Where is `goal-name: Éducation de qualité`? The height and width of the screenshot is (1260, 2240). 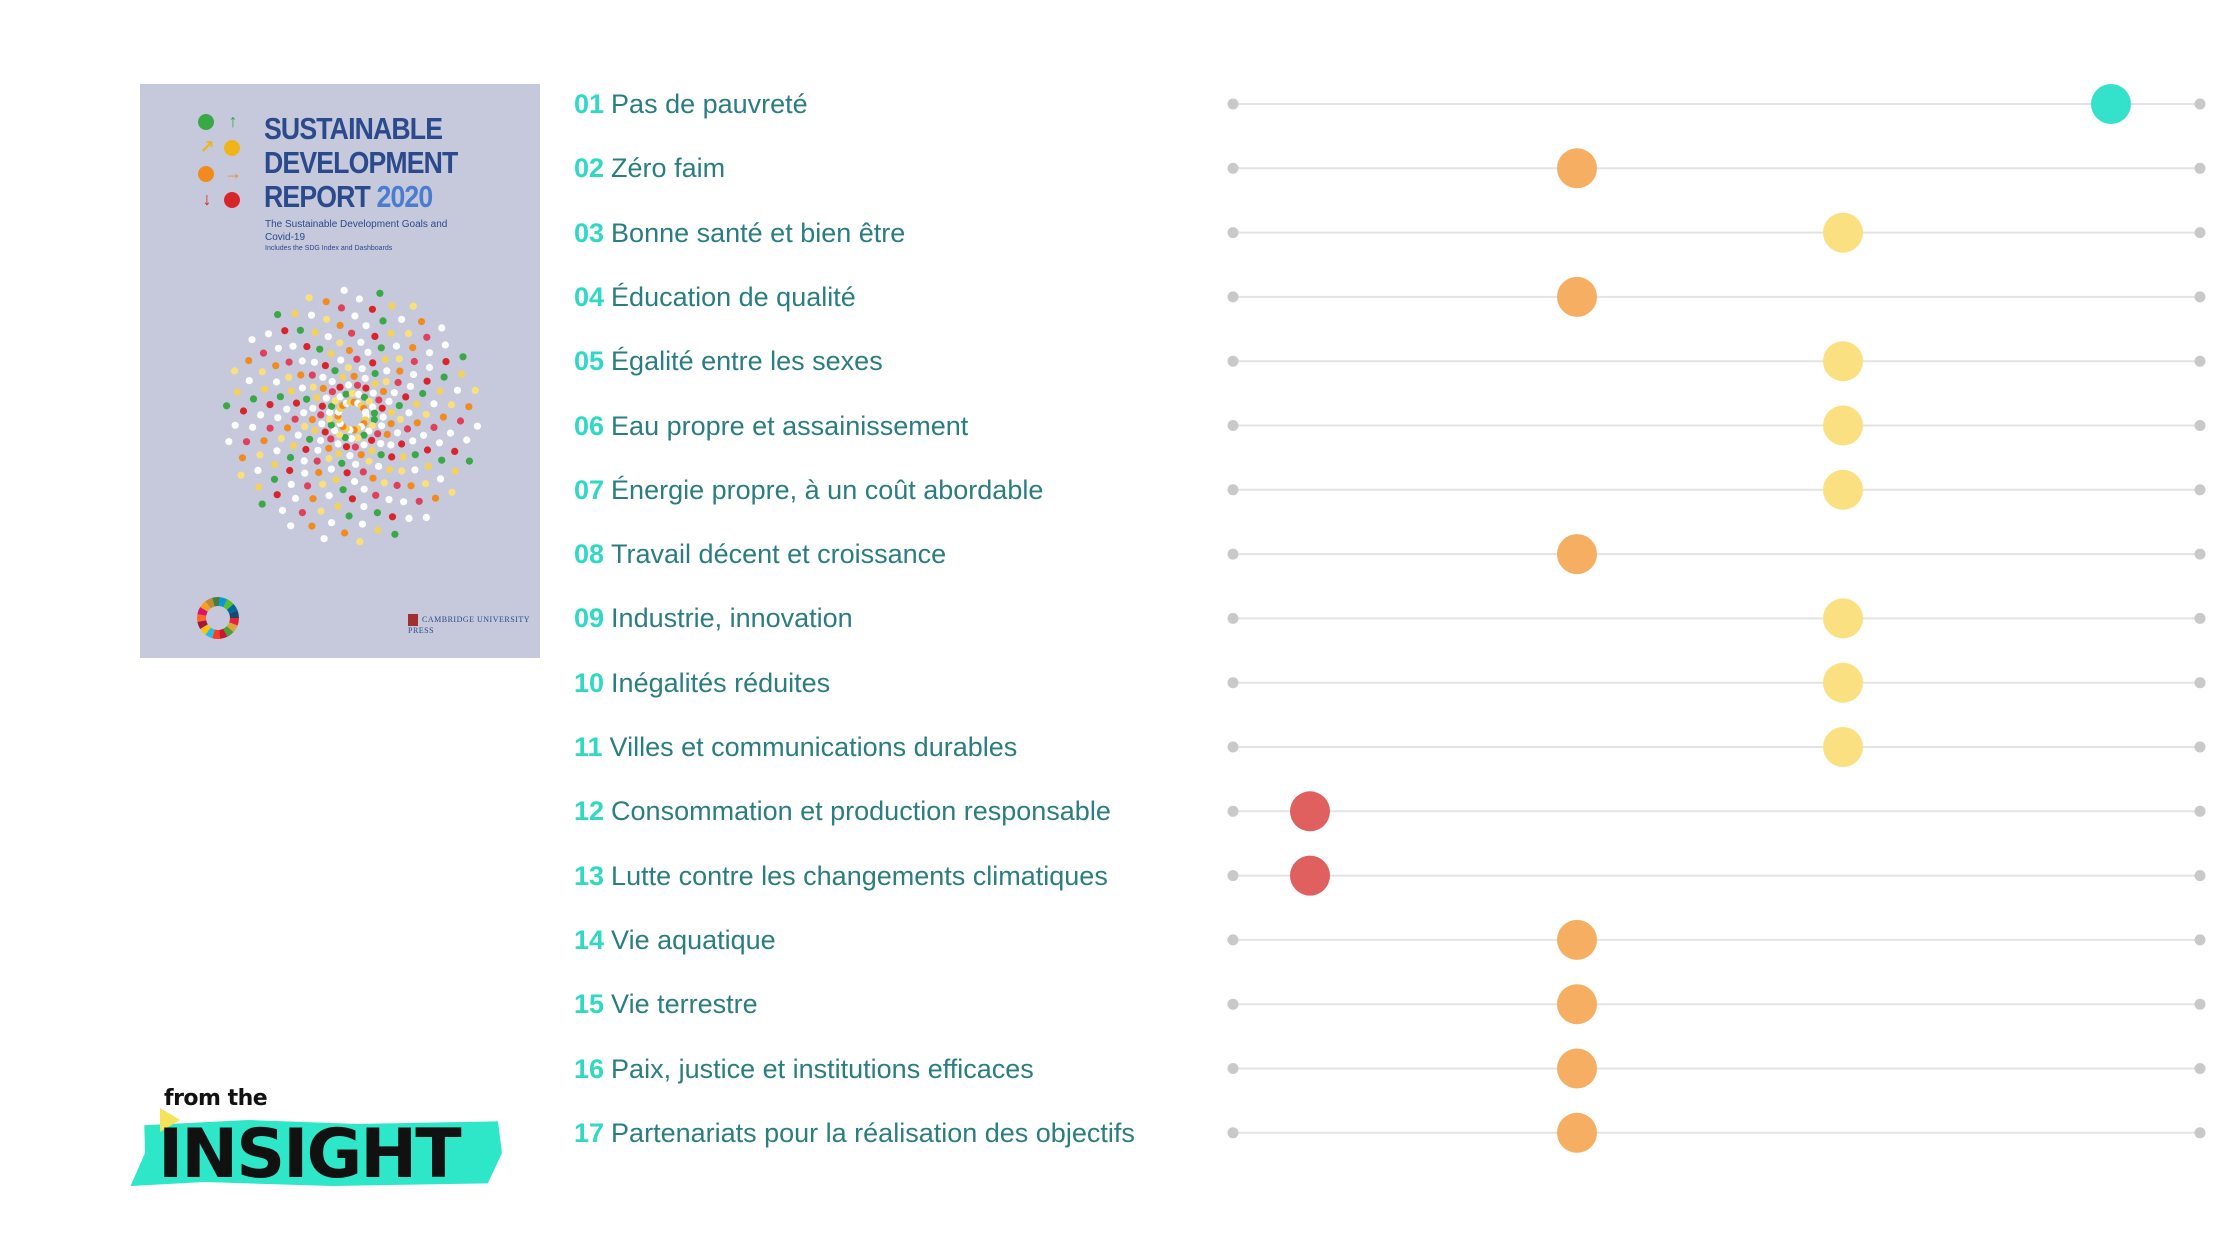
goal-name: Éducation de qualité is located at coordinates (733, 296).